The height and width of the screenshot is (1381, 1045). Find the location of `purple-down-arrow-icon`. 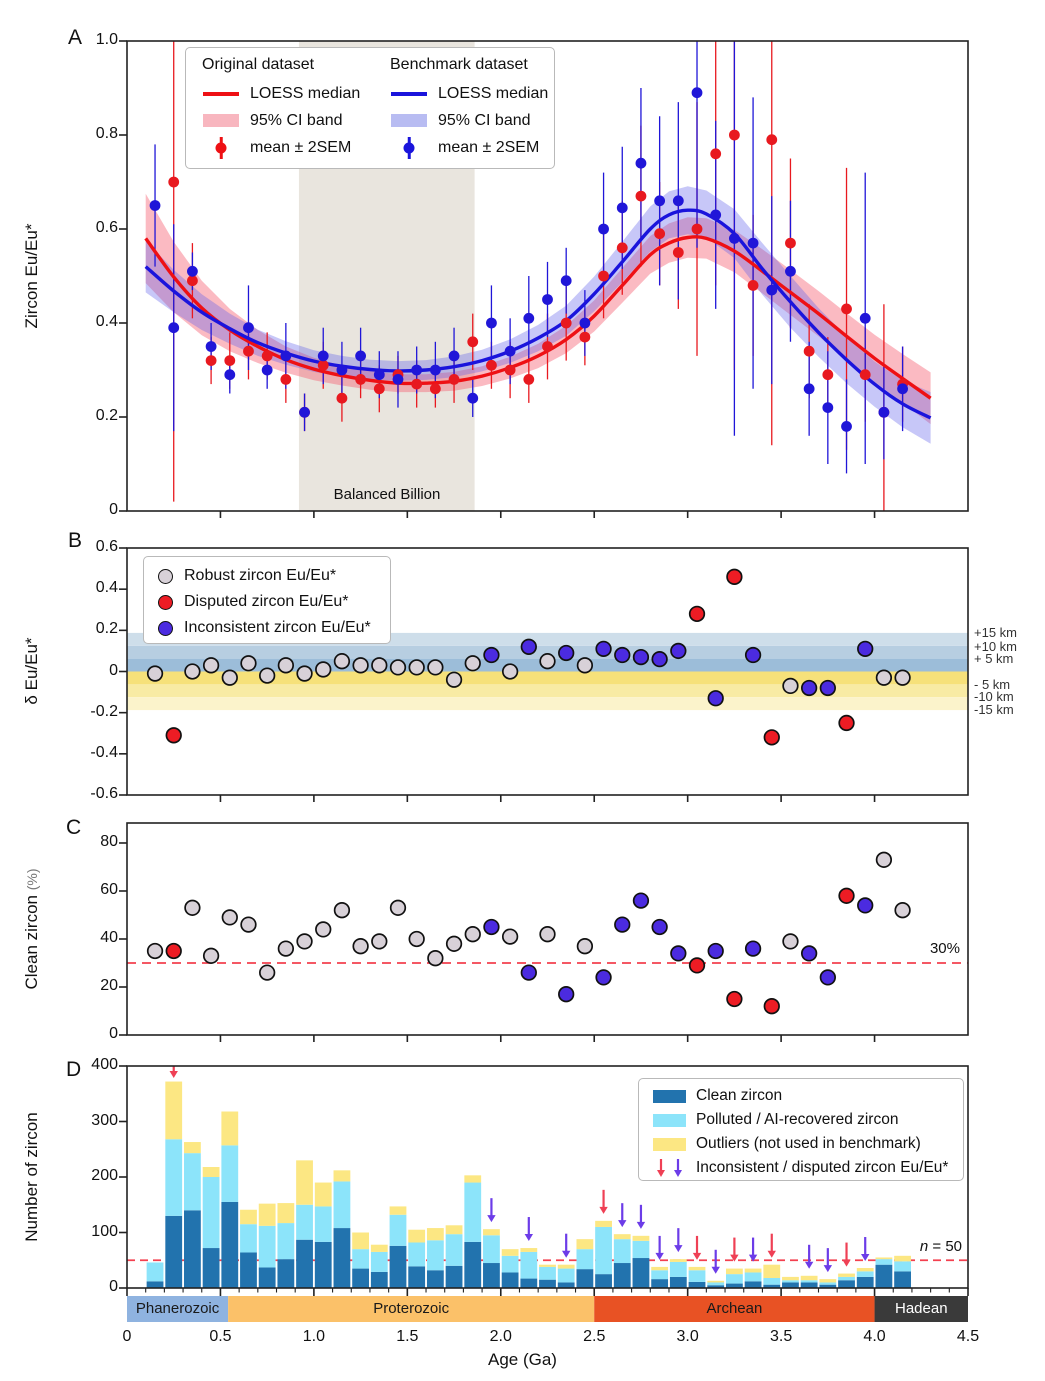

purple-down-arrow-icon is located at coordinates (677, 1168).